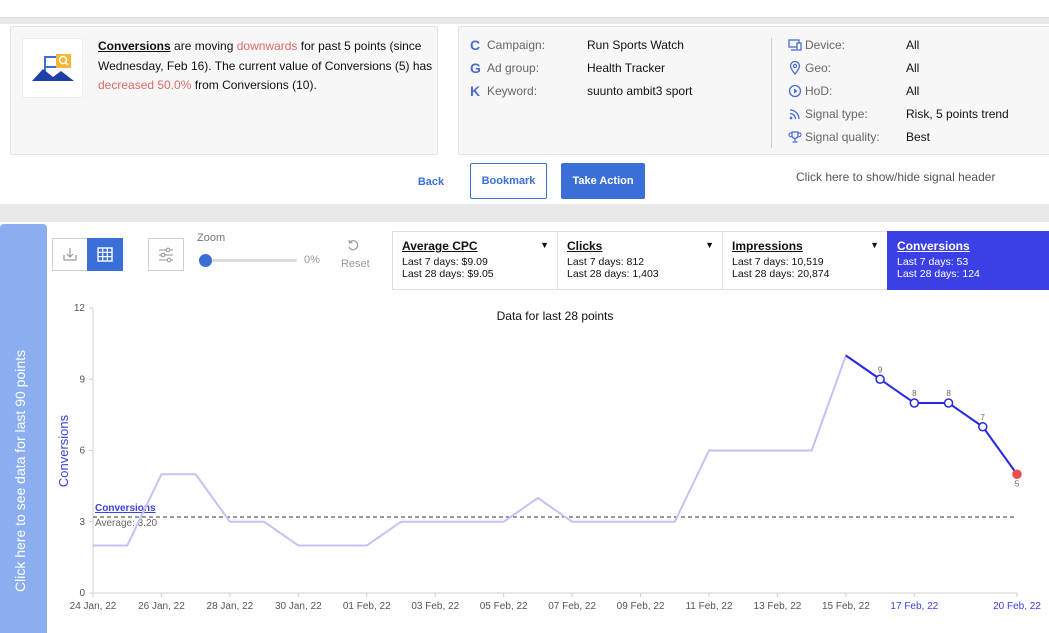 Image resolution: width=1049 pixels, height=633 pixels. Describe the element at coordinates (957, 114) in the screenshot. I see `detail-value: Risk, 5 points trend` at that location.